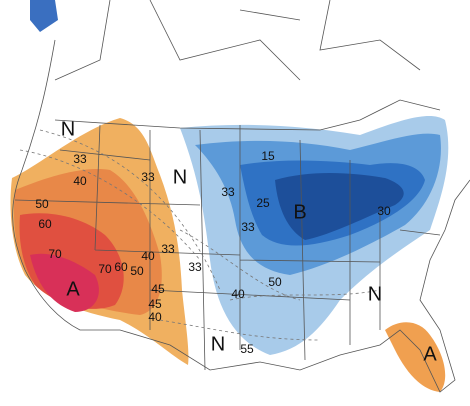  What do you see at coordinates (247, 115) in the screenshot?
I see `border-north` at bounding box center [247, 115].